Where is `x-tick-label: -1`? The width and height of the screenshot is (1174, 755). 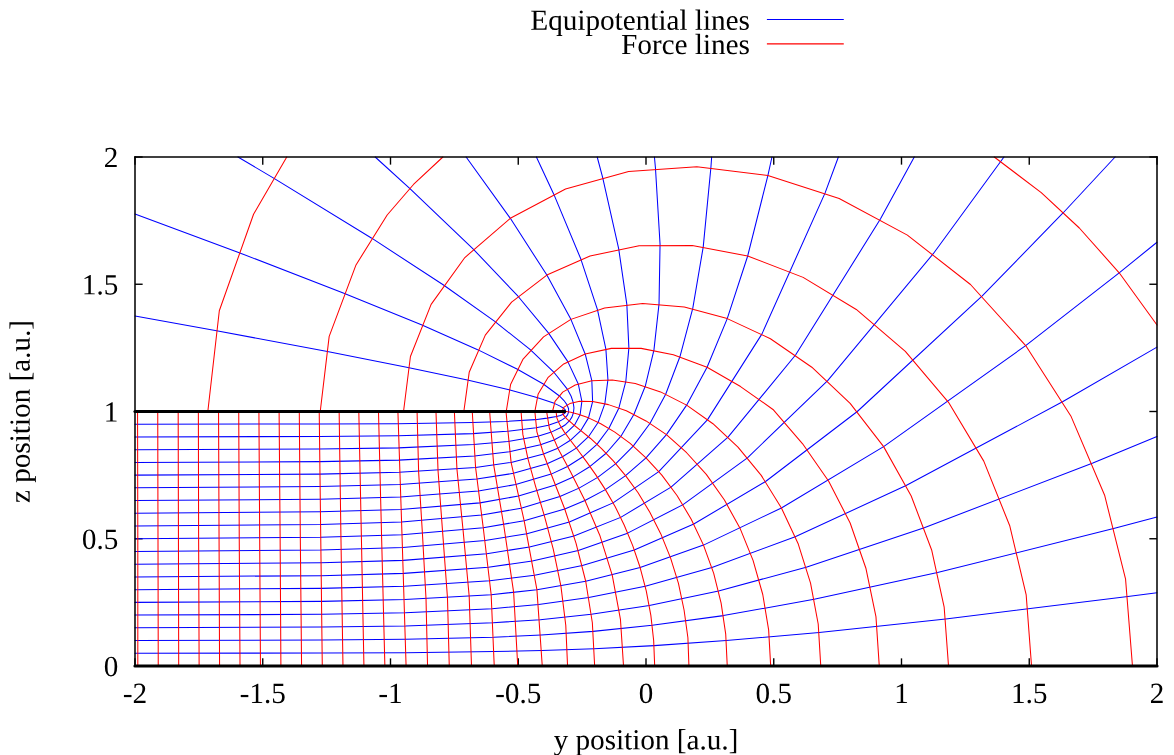
x-tick-label: -1 is located at coordinates (390, 693).